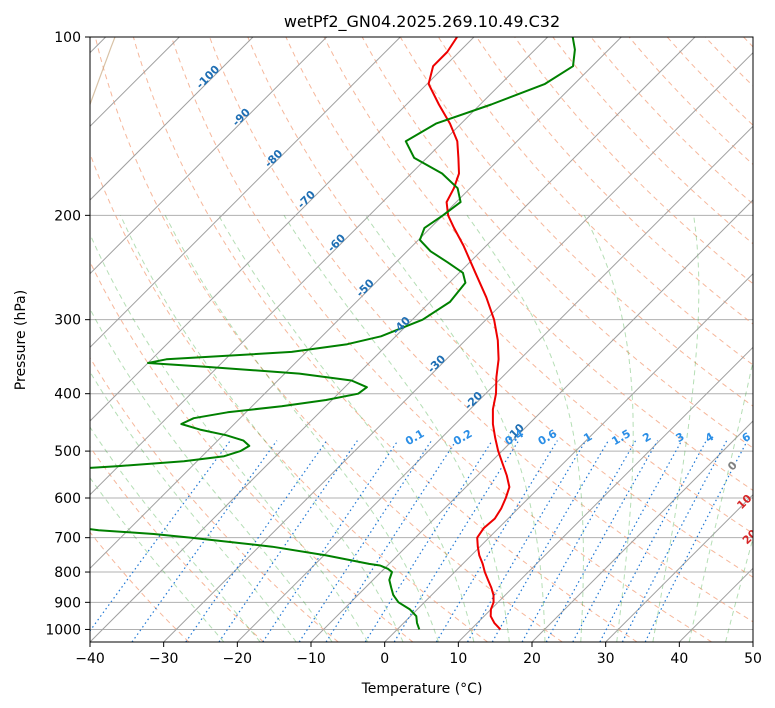 Image resolution: width=775 pixels, height=708 pixels. Describe the element at coordinates (67, 539) in the screenshot. I see `y-tick-label: 700` at that location.